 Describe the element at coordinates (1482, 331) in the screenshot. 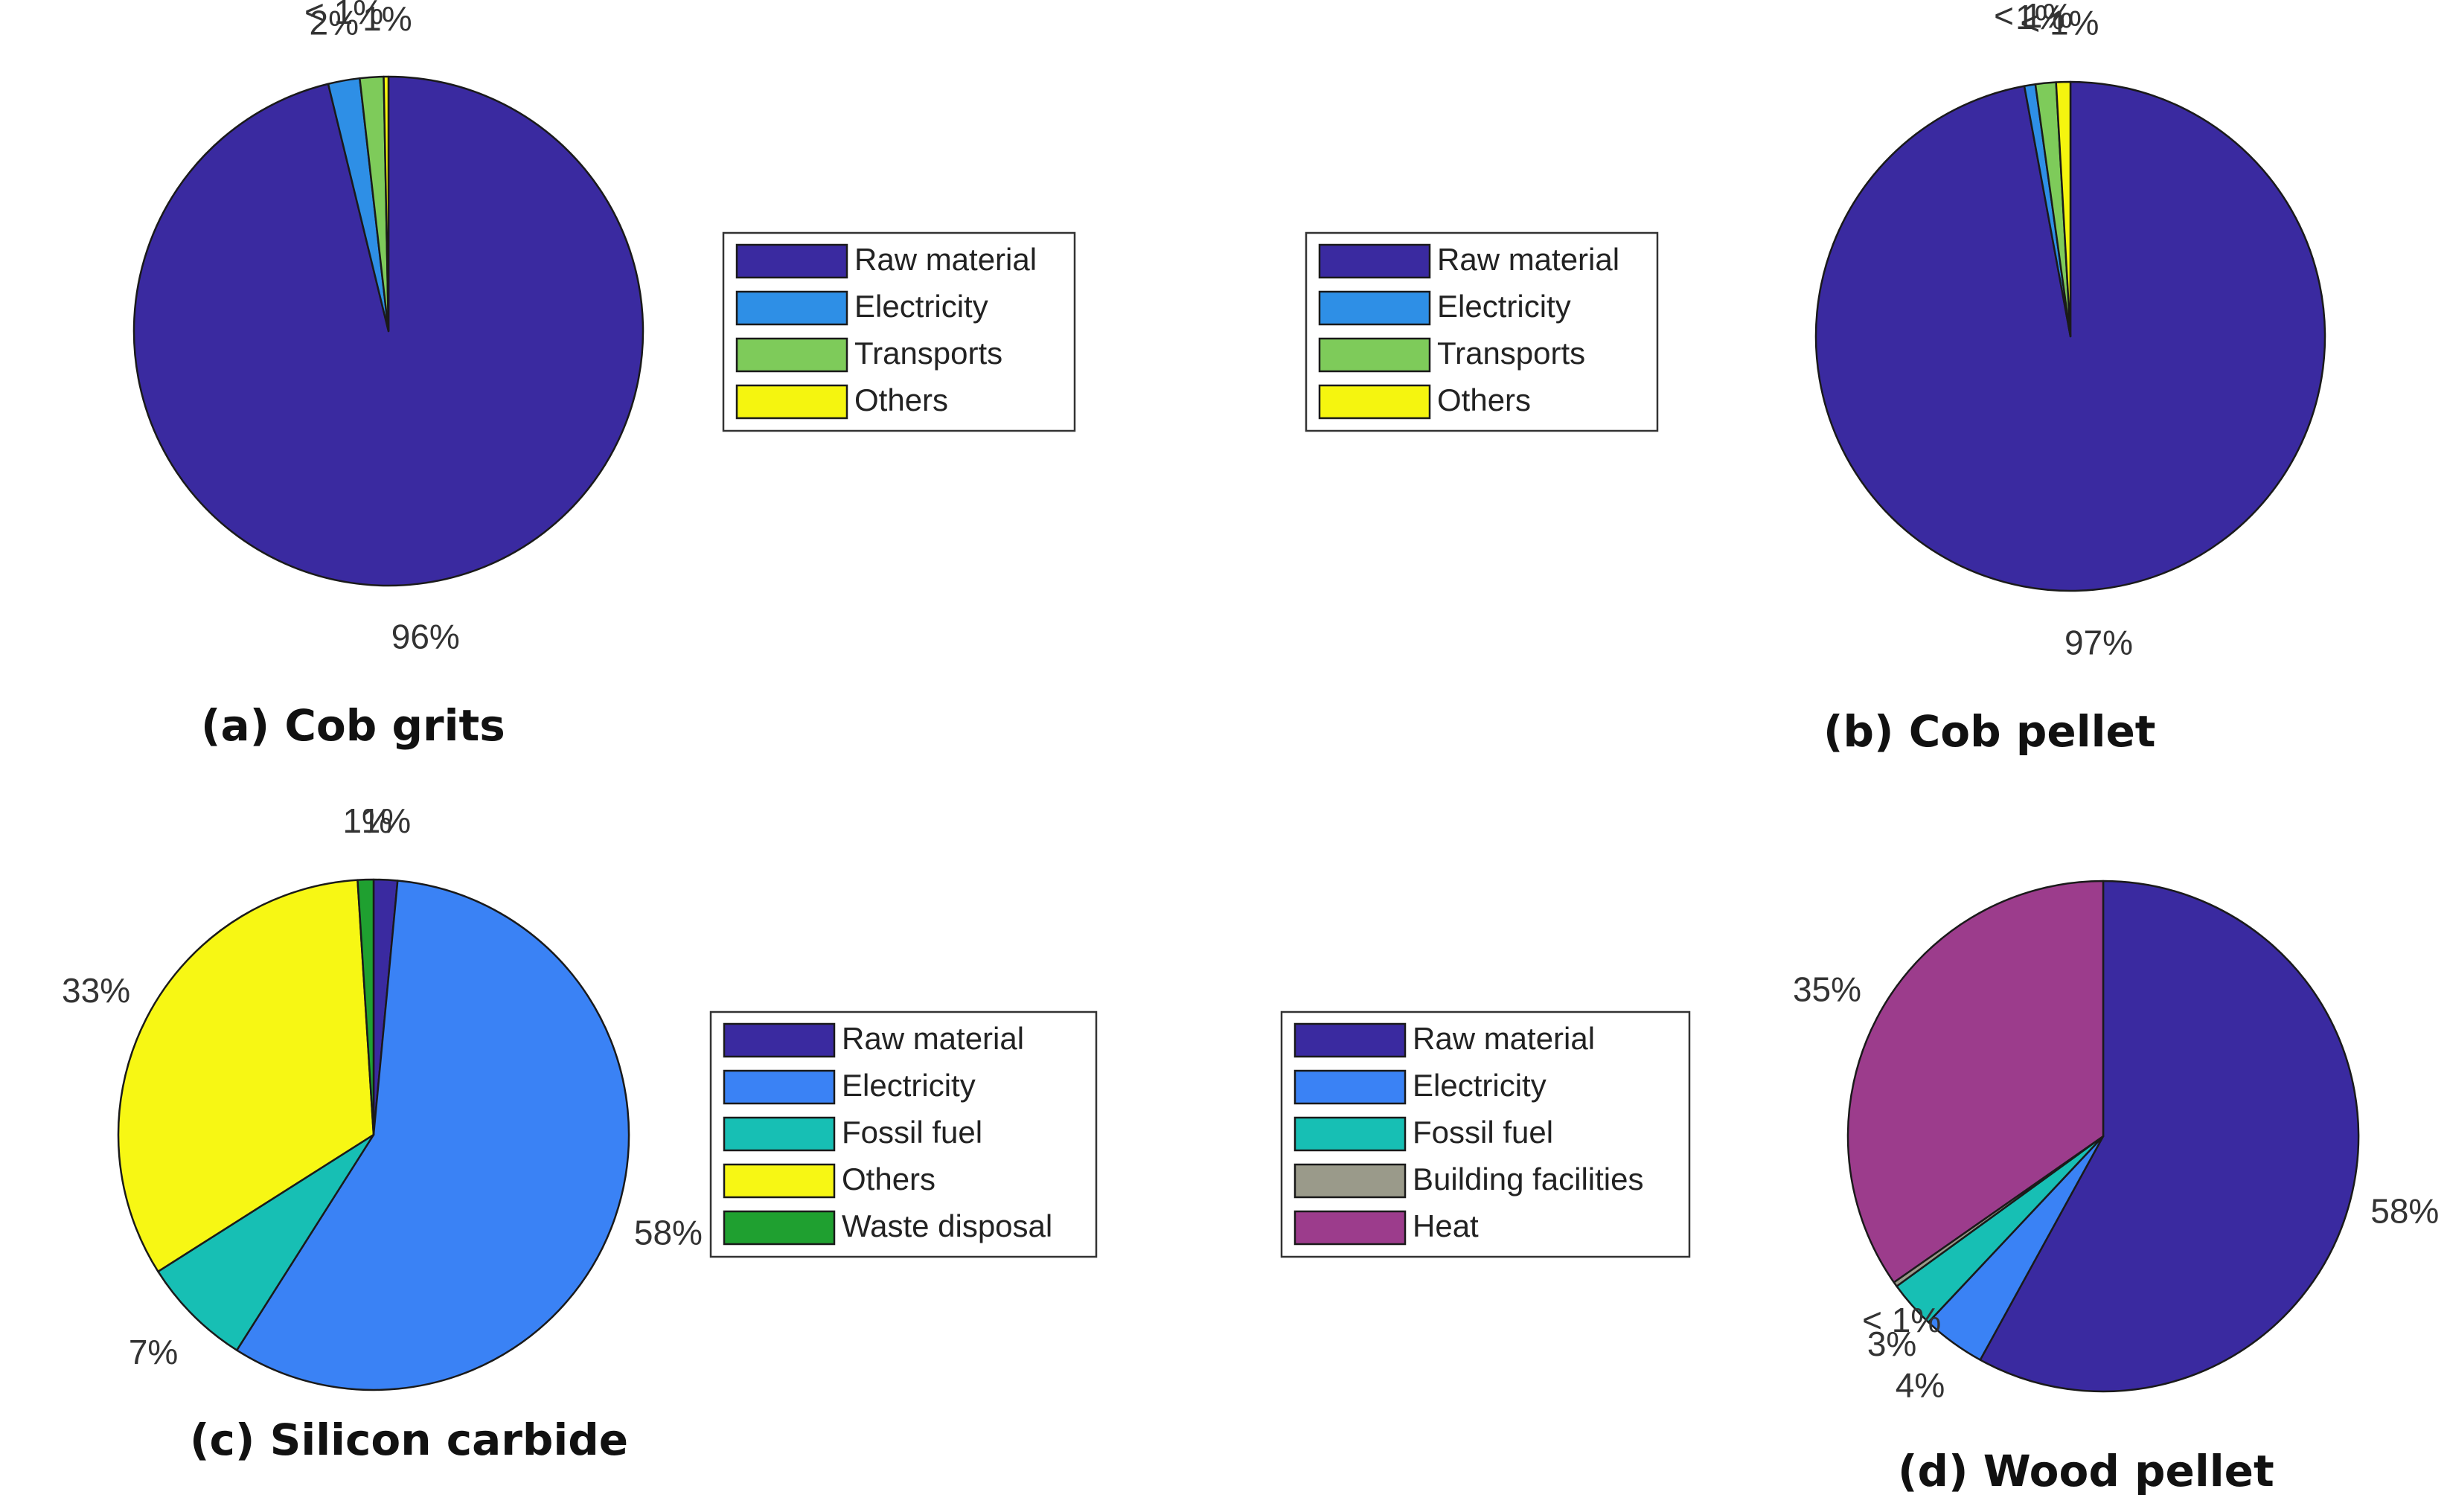

I see `legend-cob-pellet: Raw material Electricity Transports Others` at that location.